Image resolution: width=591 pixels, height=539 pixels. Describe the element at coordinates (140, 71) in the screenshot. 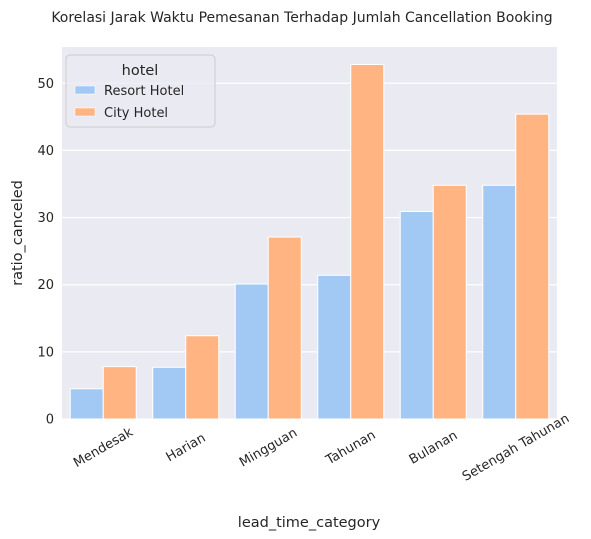

I see `legend-title: hotel` at that location.